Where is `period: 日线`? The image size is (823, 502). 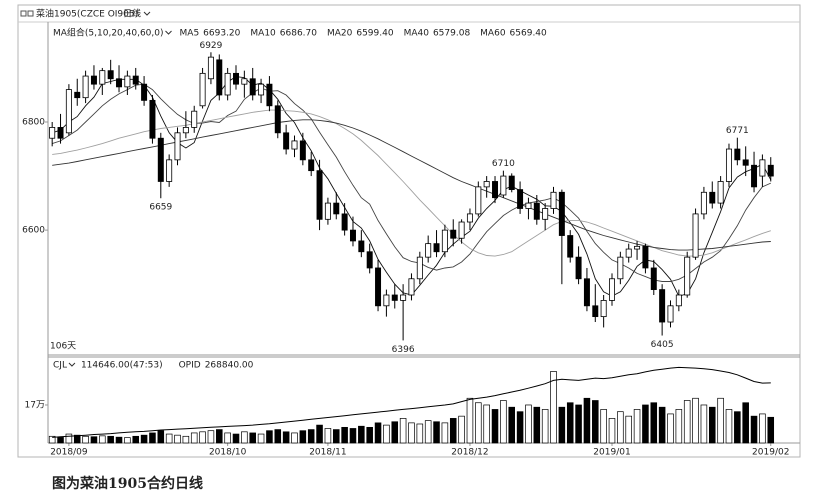 period: 日线 is located at coordinates (132, 14).